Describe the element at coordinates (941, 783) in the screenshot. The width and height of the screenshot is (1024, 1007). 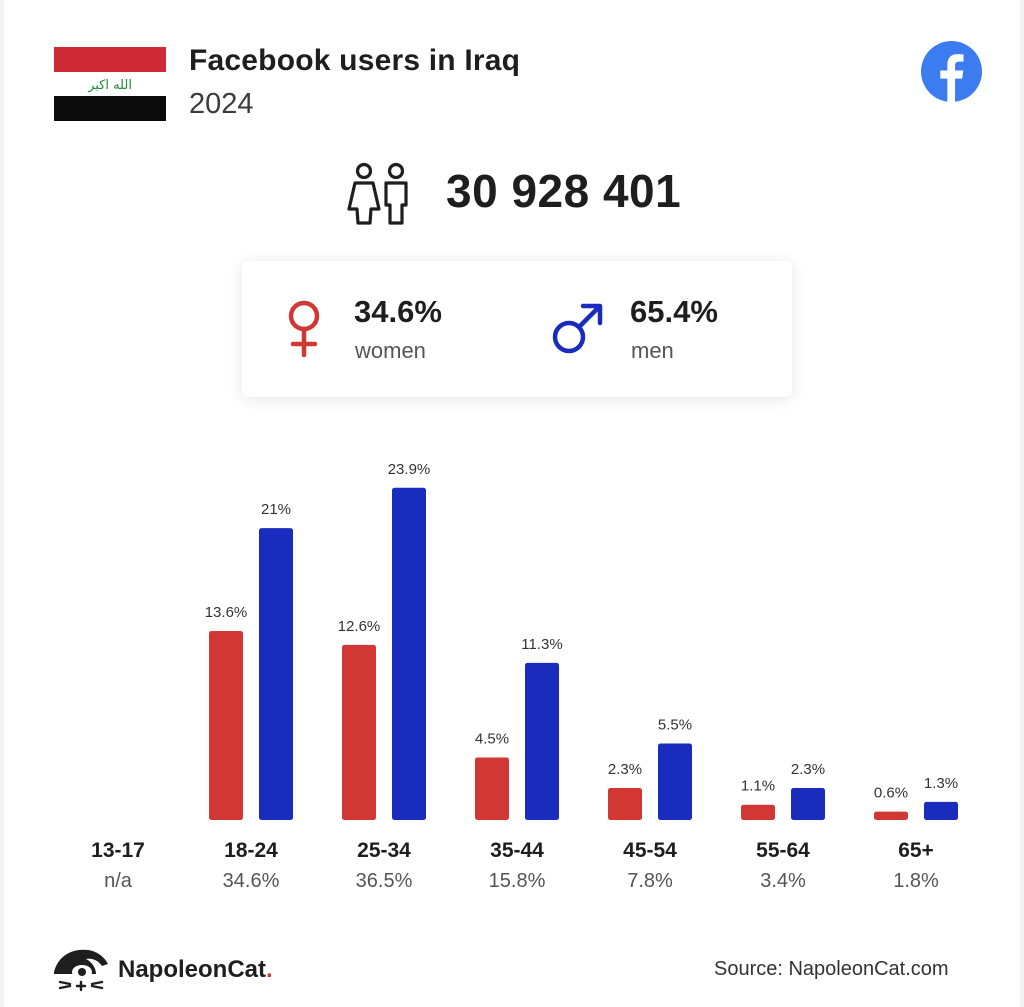
I see `data-label-men-65+: 1.3%` at that location.